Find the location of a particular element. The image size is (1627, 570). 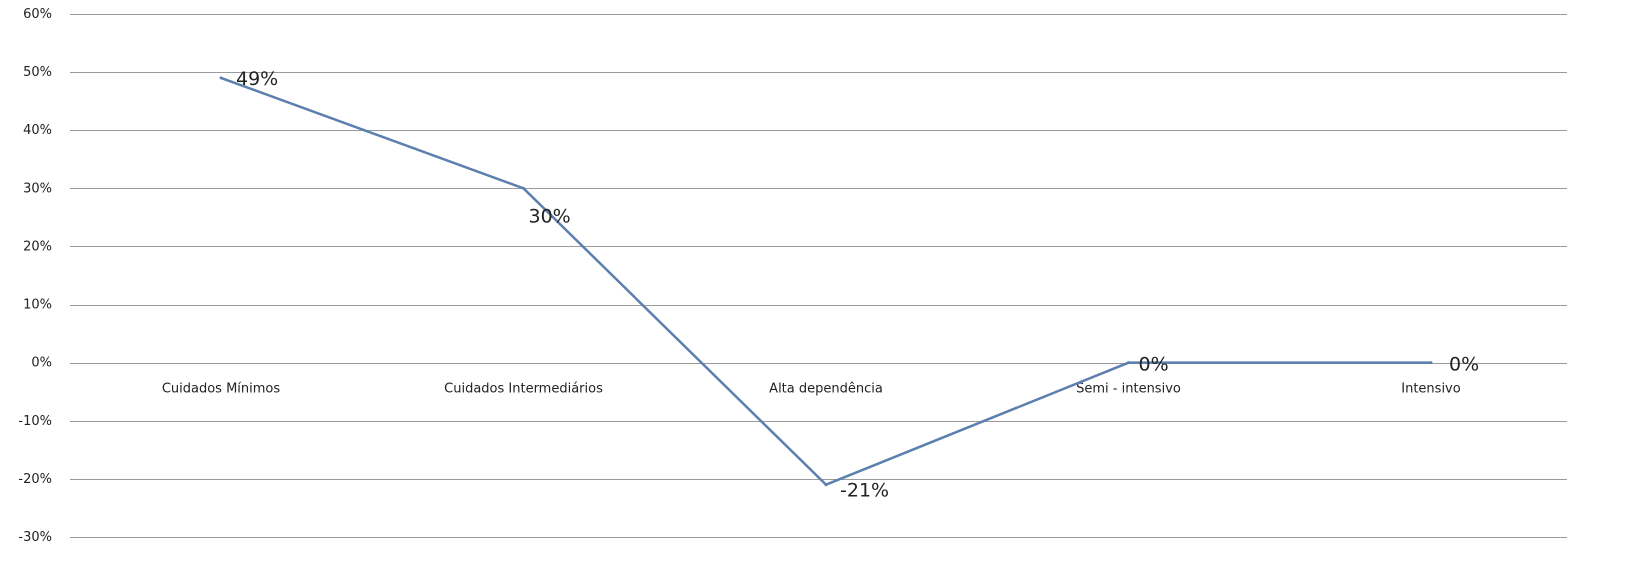

y-tick-label: -20% is located at coordinates (35, 479).